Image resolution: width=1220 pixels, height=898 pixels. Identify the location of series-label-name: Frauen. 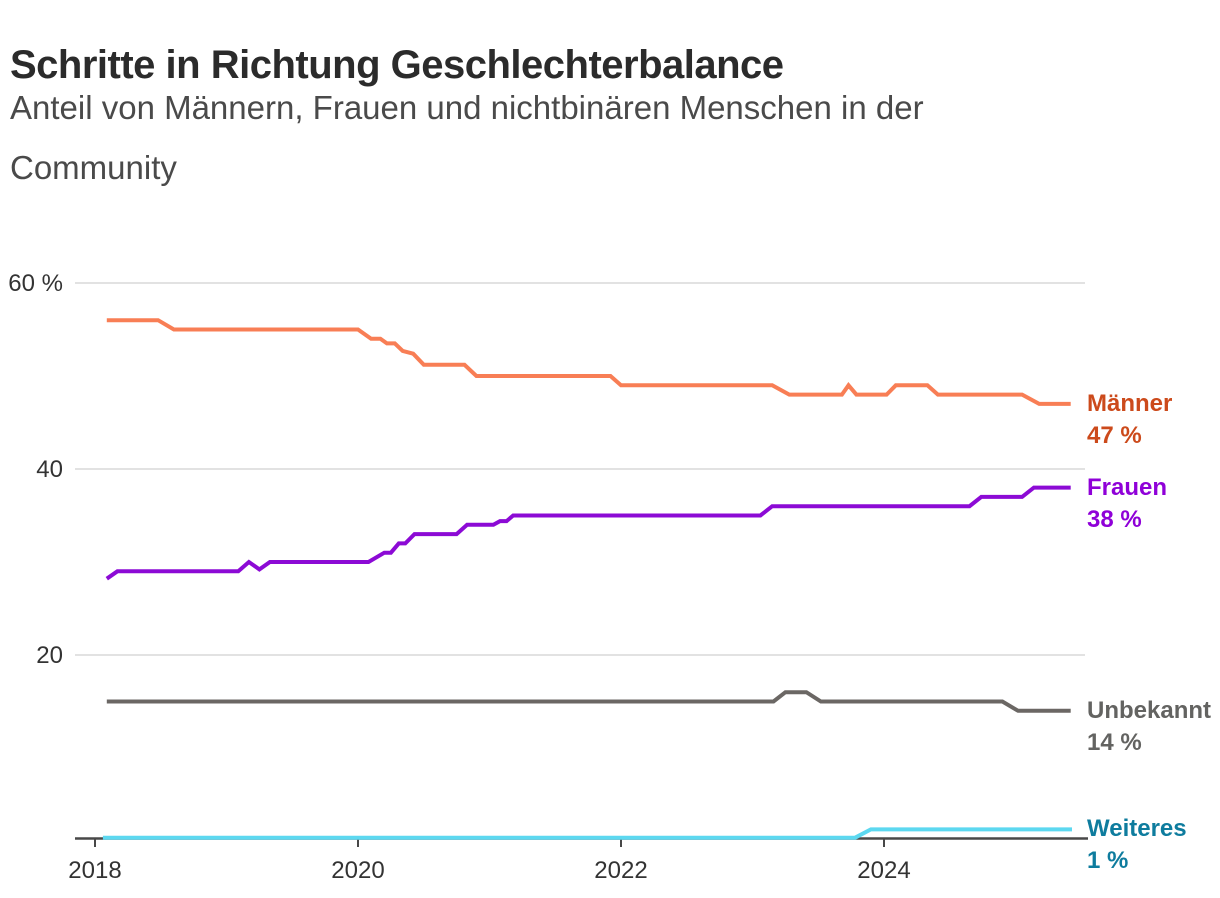
(1127, 487).